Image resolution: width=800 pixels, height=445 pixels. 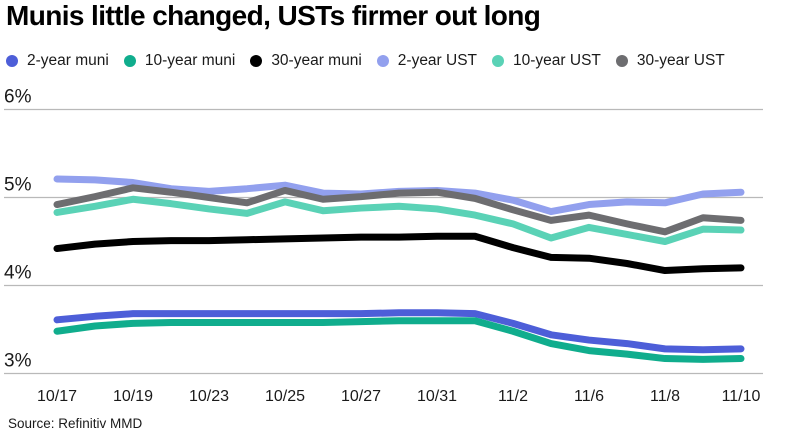 I want to click on legend-item-30-year-ust: 30-year UST, so click(x=670, y=61).